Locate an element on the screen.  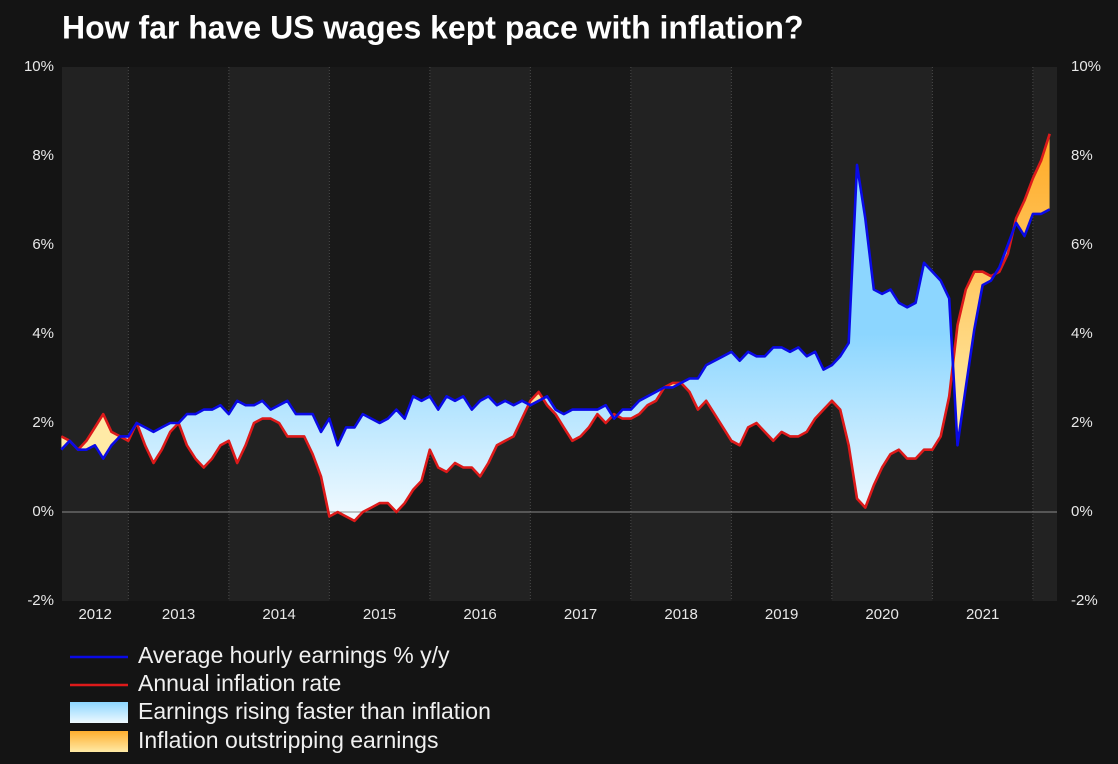
x-tick-label: 2012 is located at coordinates (94, 614).